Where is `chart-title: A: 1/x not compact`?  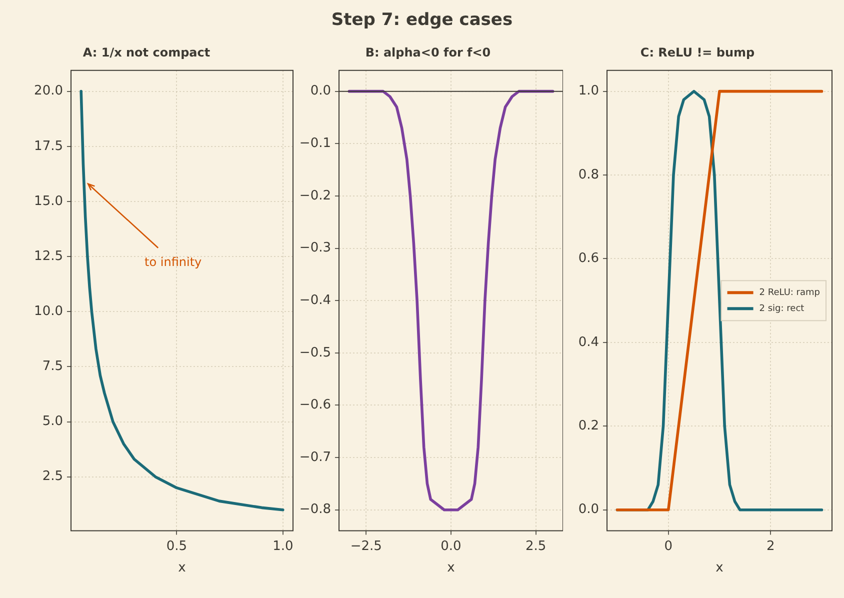 chart-title: A: 1/x not compact is located at coordinates (146, 52).